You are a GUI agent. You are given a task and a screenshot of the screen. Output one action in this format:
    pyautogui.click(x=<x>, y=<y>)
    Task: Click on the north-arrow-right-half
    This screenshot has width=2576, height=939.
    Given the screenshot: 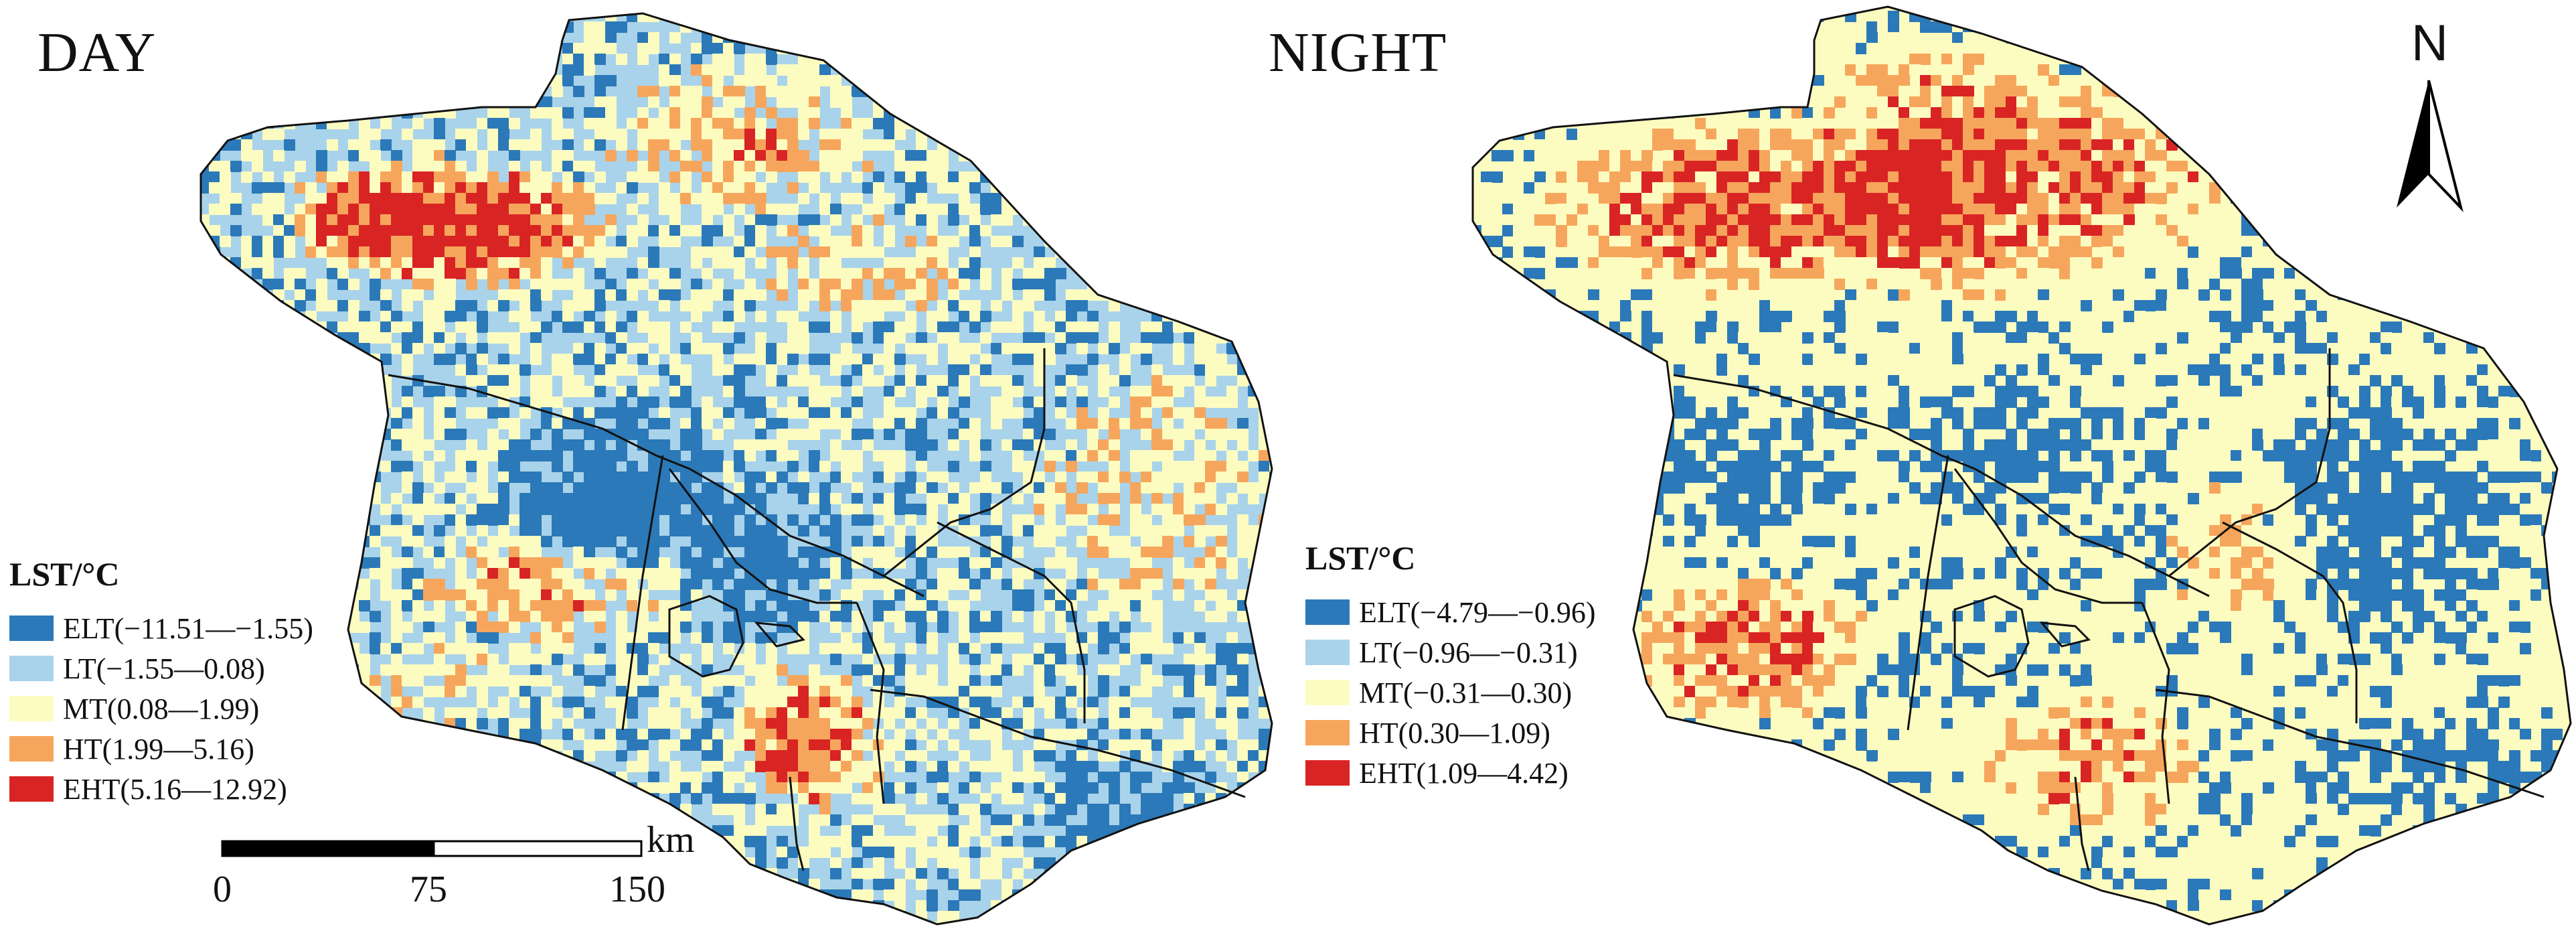 What is the action you would take?
    pyautogui.click(x=2446, y=146)
    